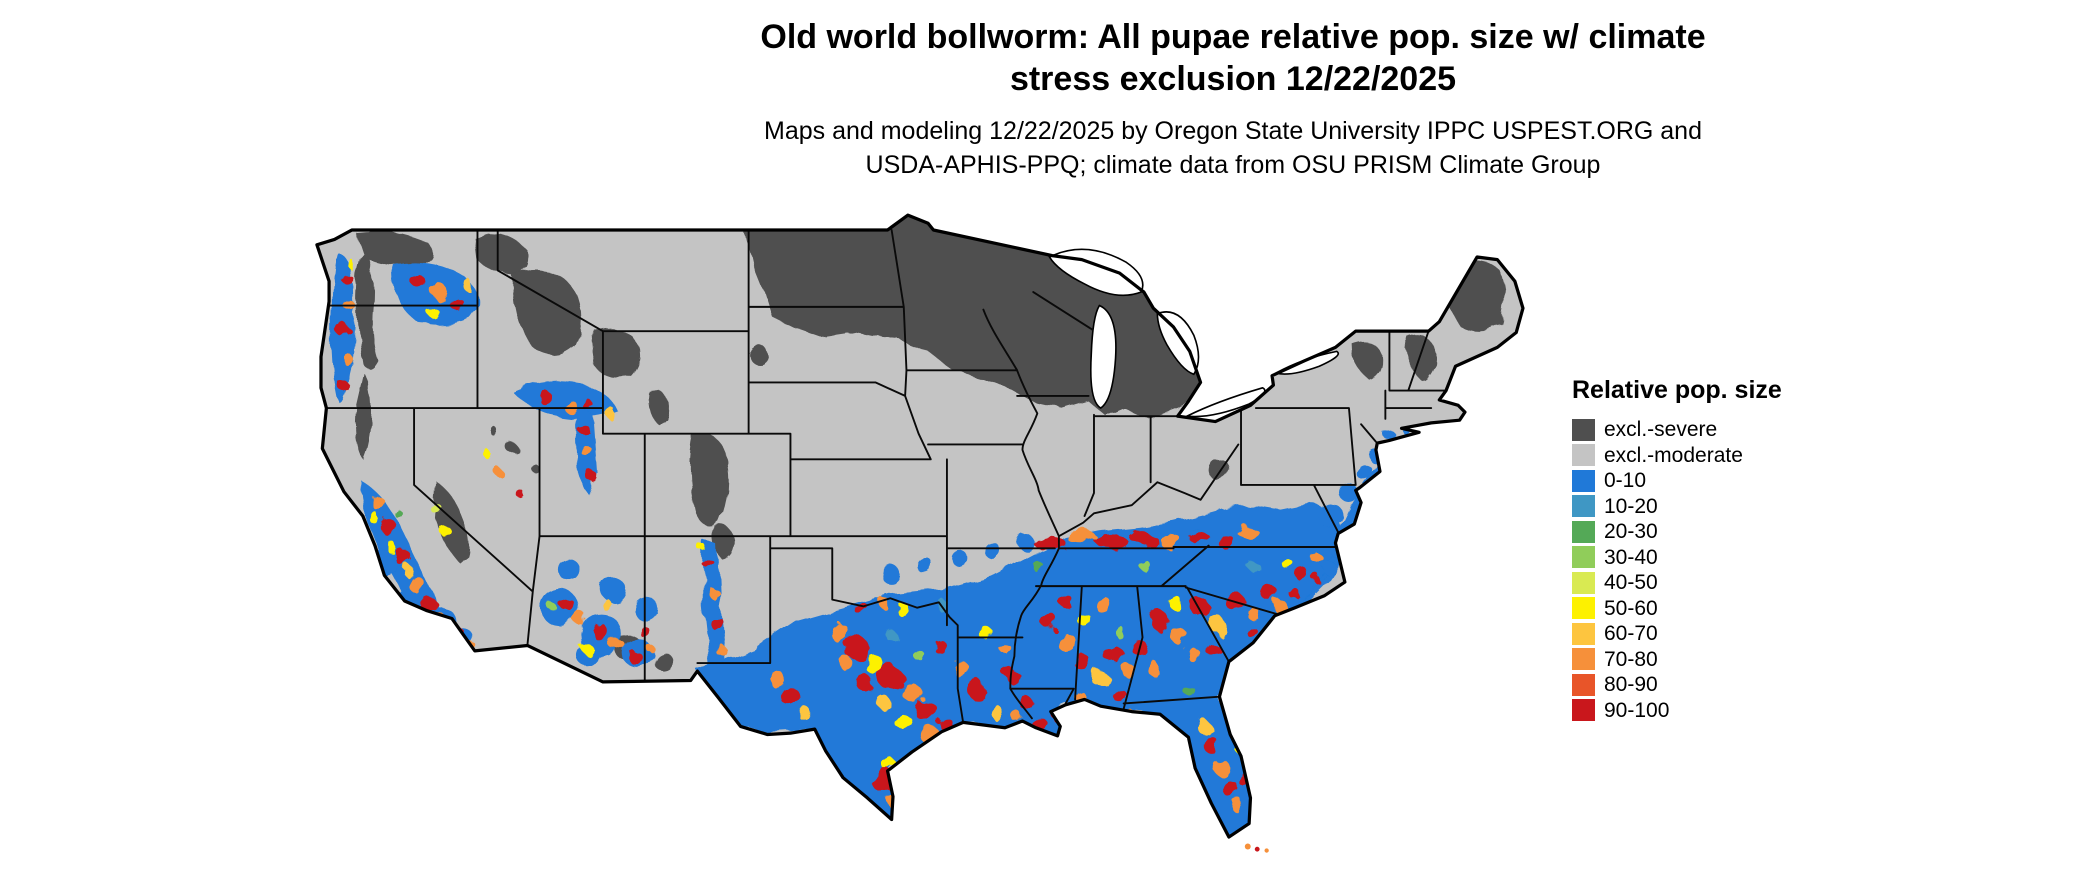  Describe the element at coordinates (1631, 608) in the screenshot. I see `legend-label: 50-60` at that location.